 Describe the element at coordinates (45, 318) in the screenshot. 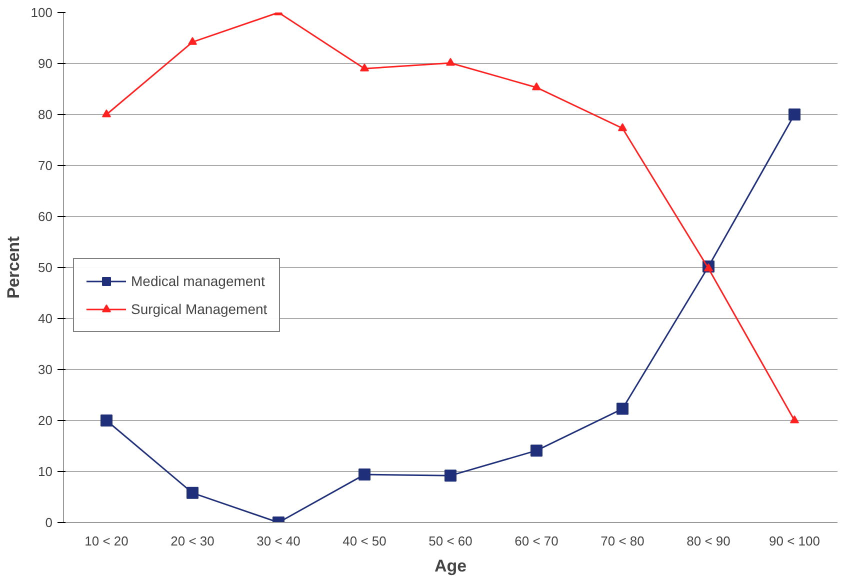

I see `y-tick-label: 40` at that location.